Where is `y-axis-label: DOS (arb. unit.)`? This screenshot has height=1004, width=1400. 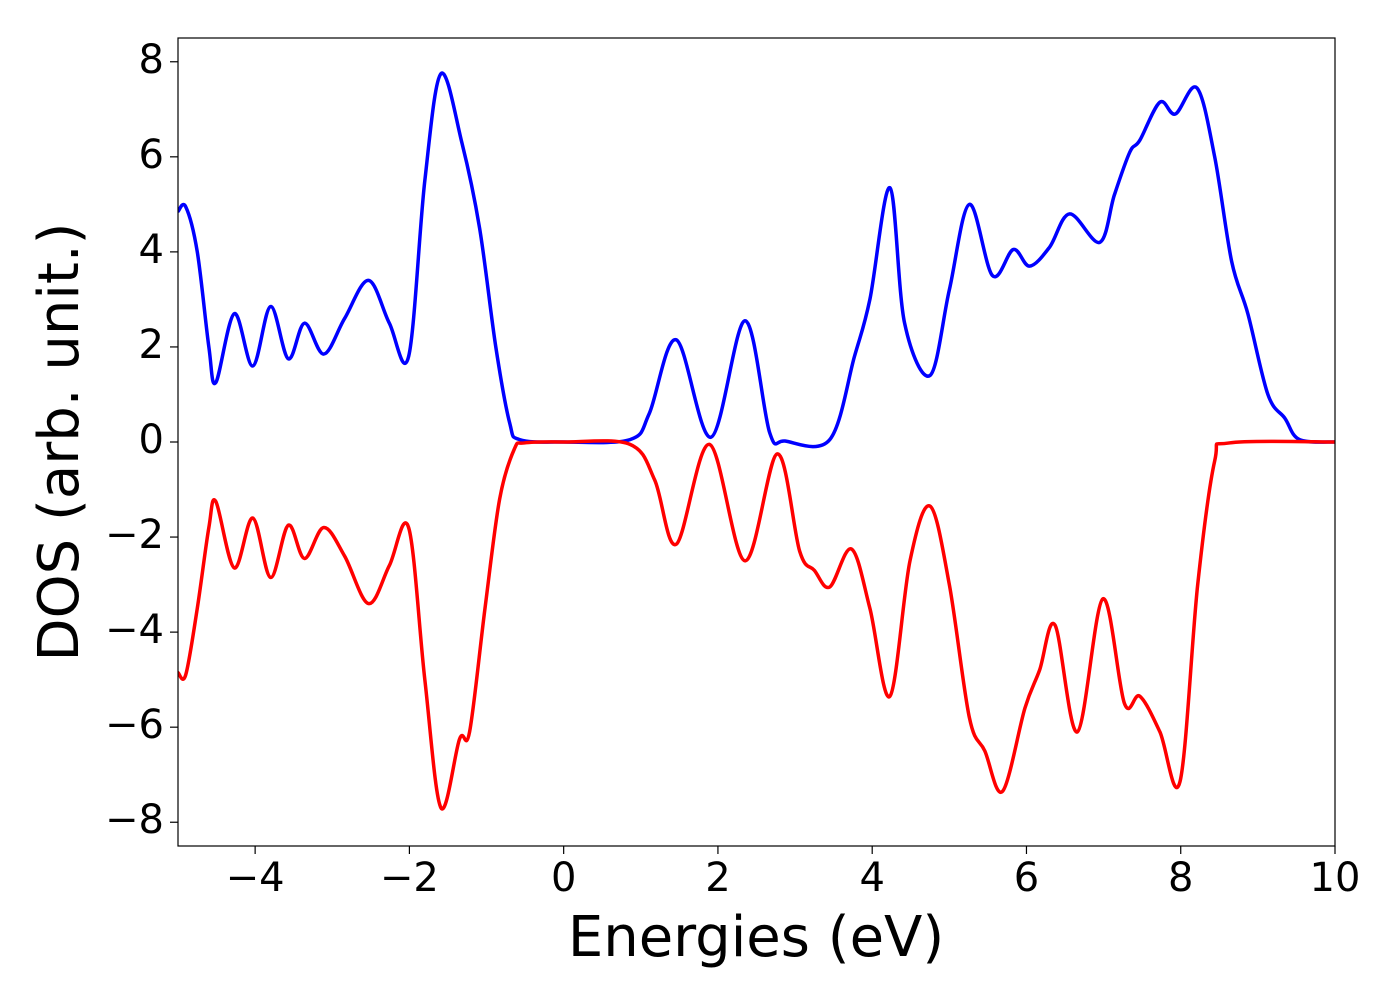 y-axis-label: DOS (arb. unit.) is located at coordinates (59, 441).